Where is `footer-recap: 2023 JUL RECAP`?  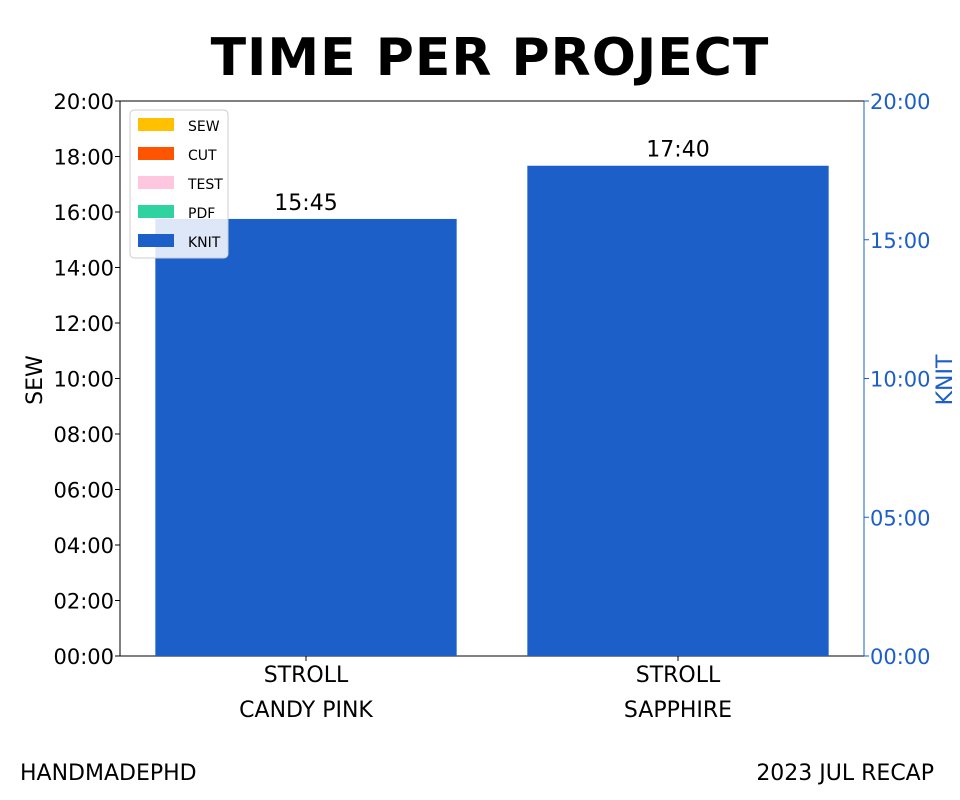 footer-recap: 2023 JUL RECAP is located at coordinates (845, 773).